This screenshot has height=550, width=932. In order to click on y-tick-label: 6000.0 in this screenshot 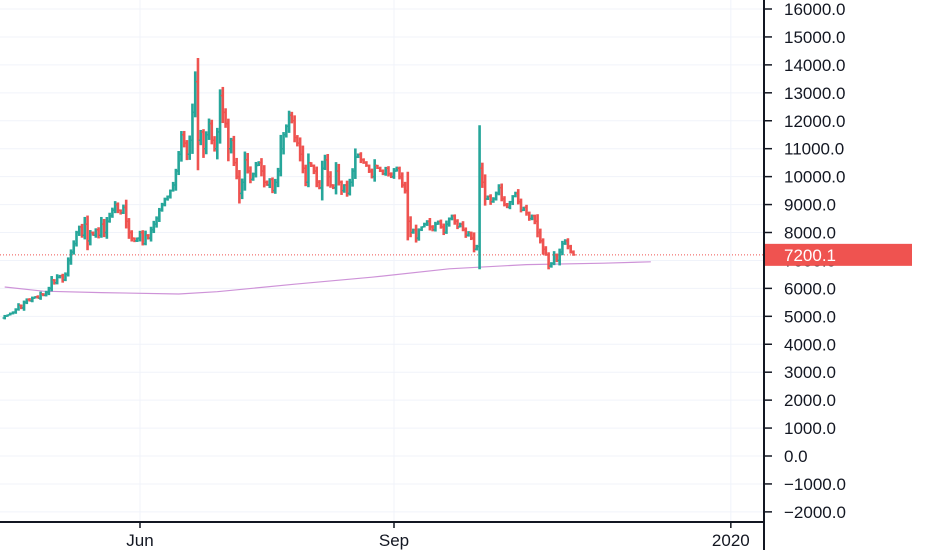, I will do `click(810, 288)`.